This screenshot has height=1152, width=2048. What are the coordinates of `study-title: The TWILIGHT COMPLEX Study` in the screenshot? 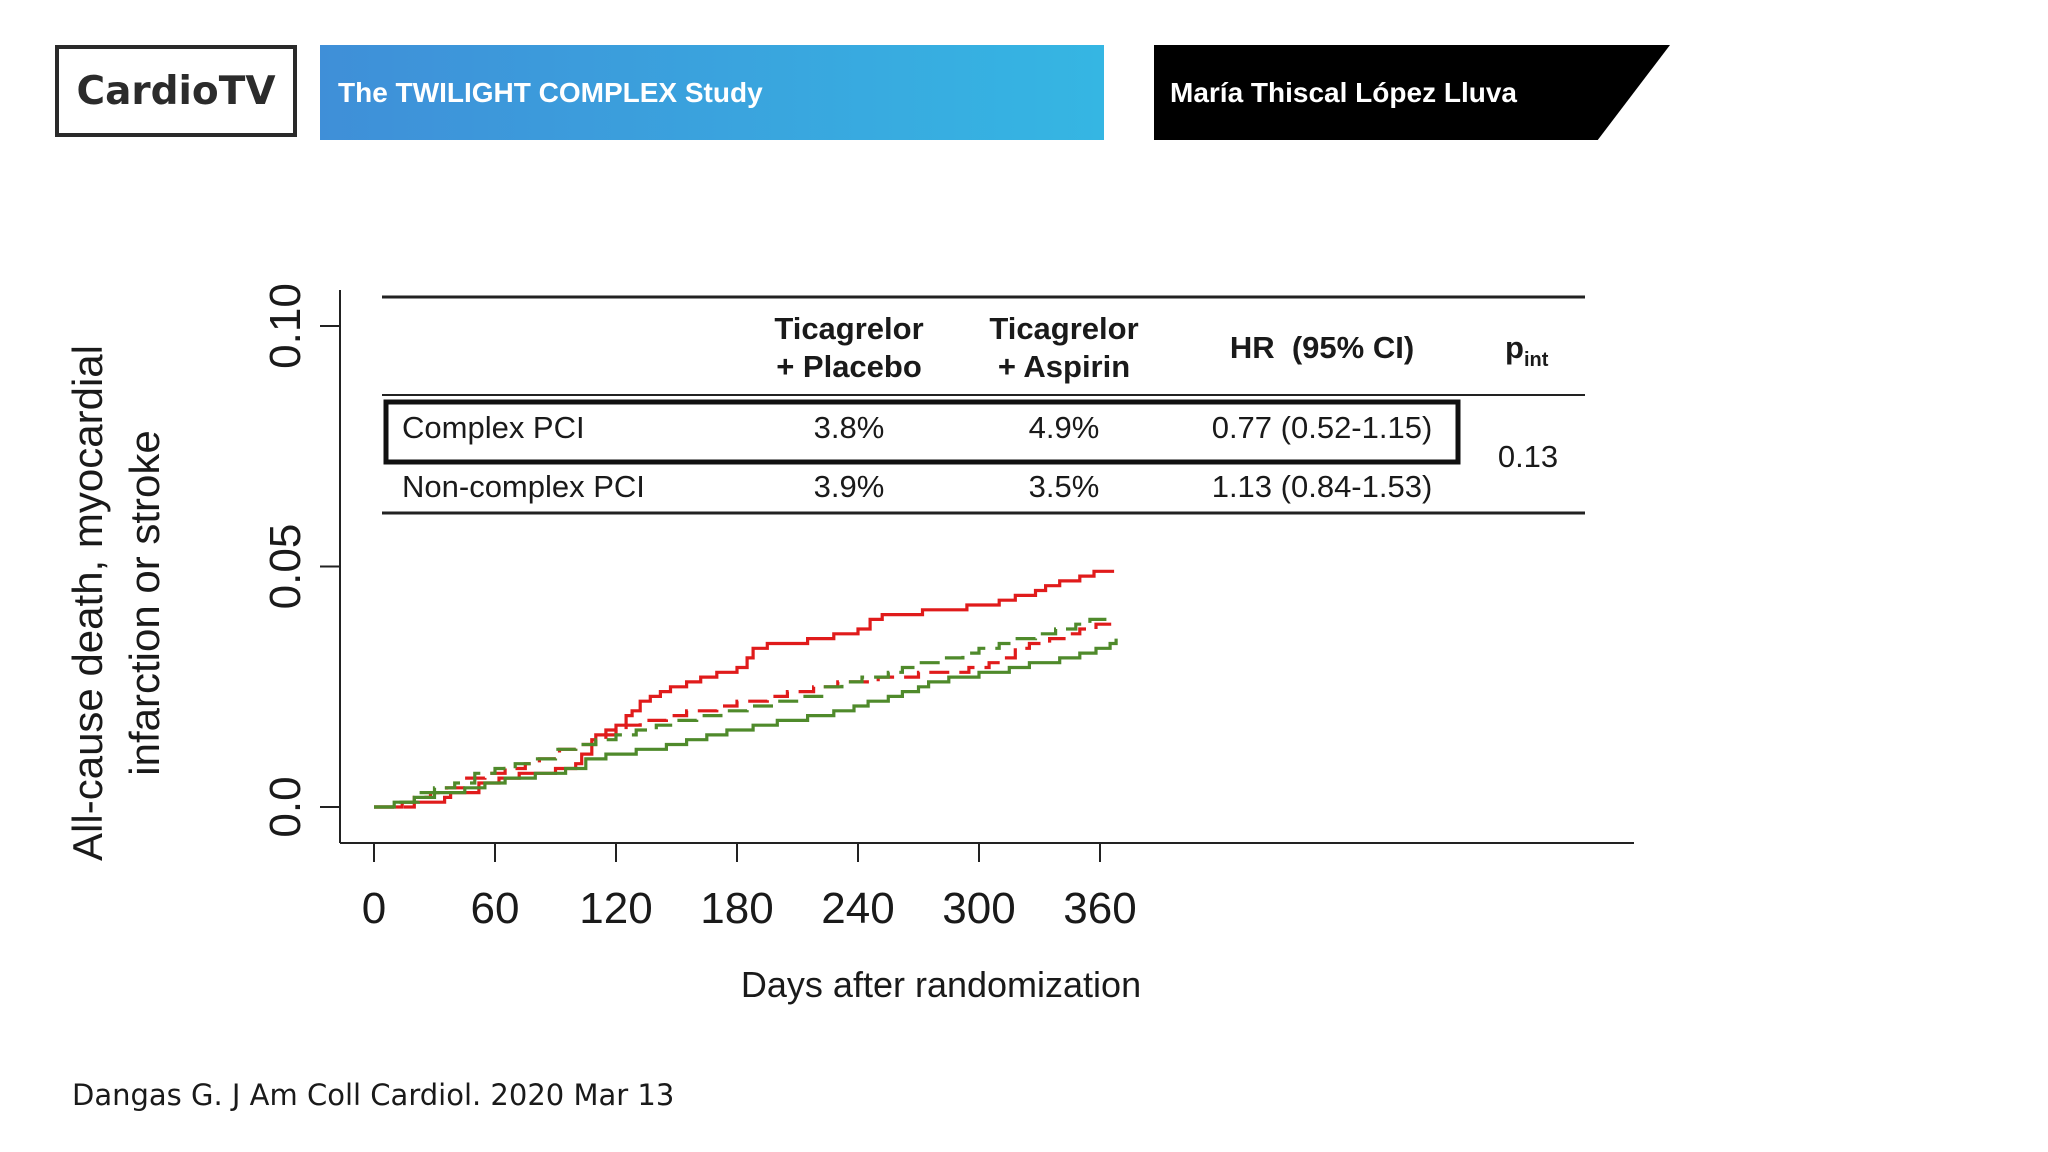 It's located at (550, 92).